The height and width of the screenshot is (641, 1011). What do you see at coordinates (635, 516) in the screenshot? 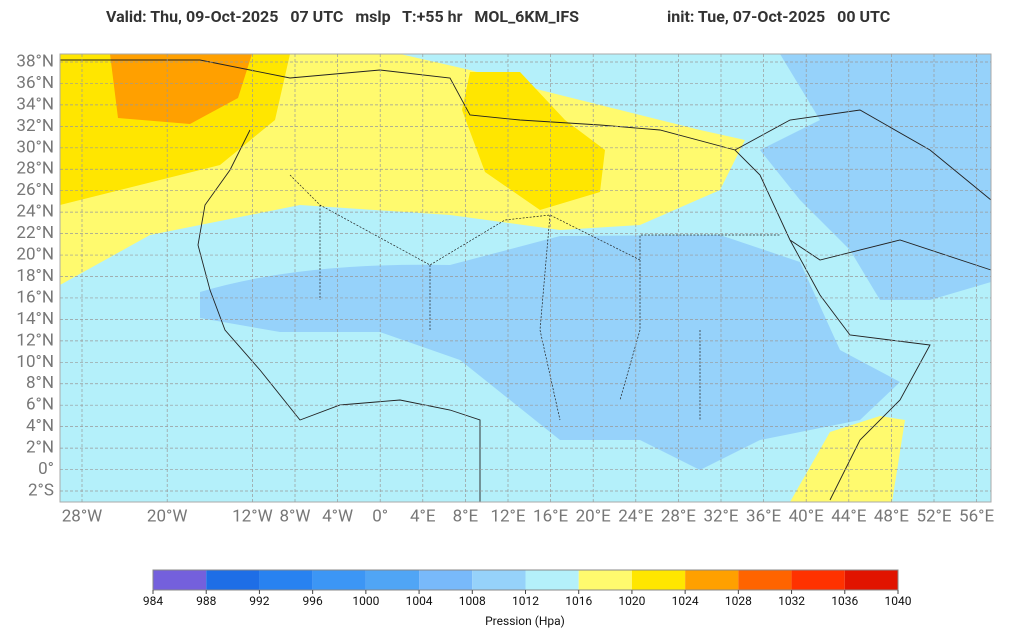
I see `lon-label: 24°E` at bounding box center [635, 516].